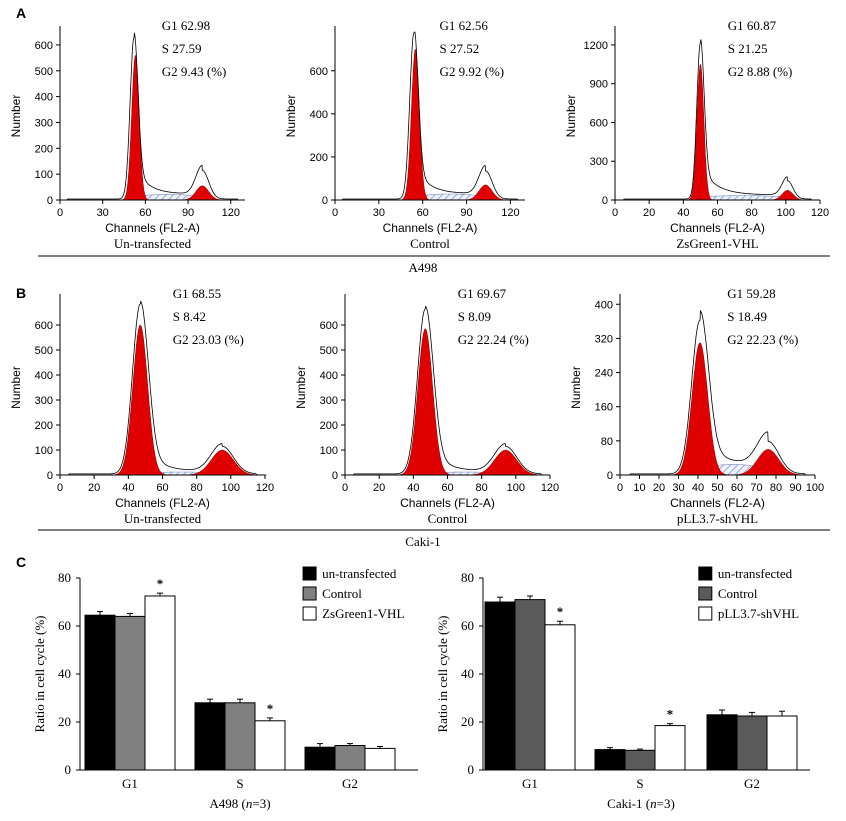  Describe the element at coordinates (530, 783) in the screenshot. I see `category-label: G1` at that location.